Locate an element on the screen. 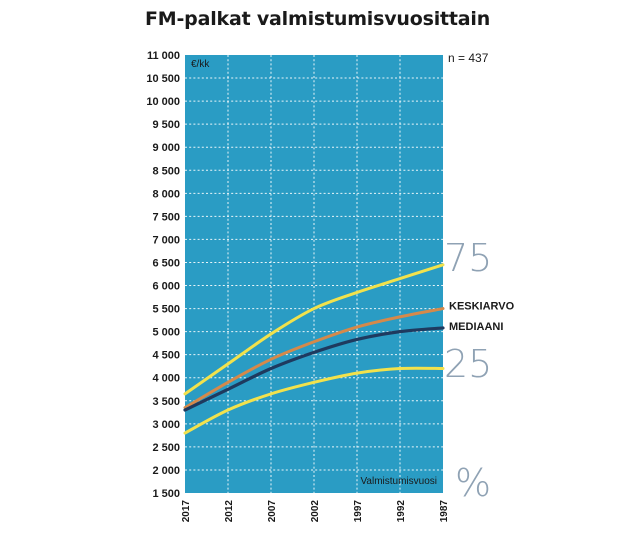 Image resolution: width=640 pixels, height=550 pixels. y-tick-label: 10 500 is located at coordinates (163, 79).